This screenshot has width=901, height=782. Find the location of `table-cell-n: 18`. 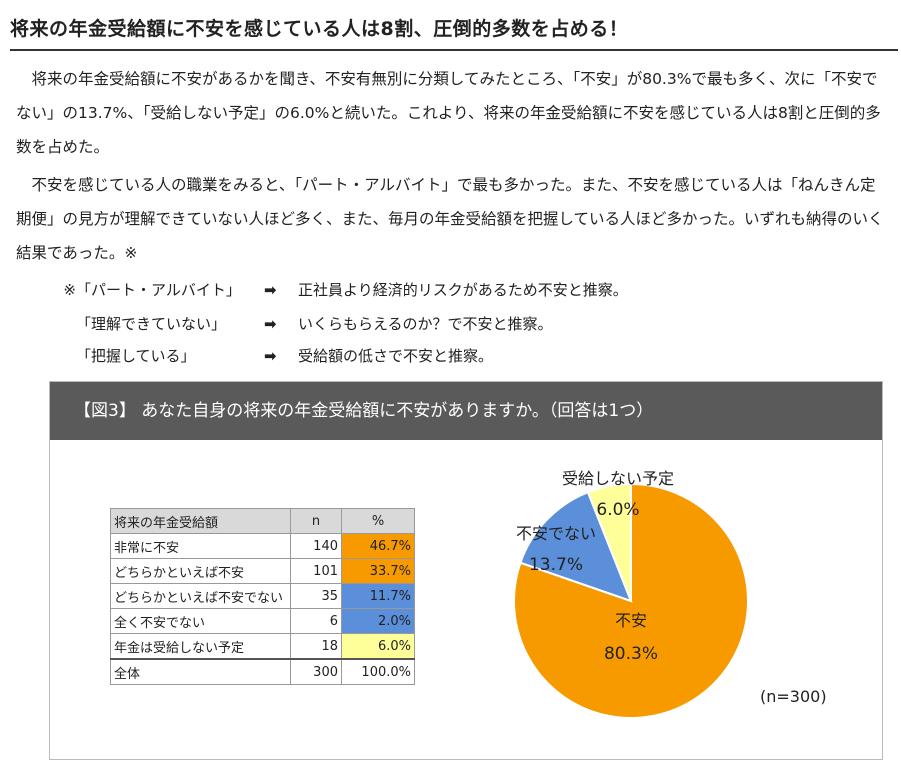

table-cell-n: 18 is located at coordinates (316, 646).